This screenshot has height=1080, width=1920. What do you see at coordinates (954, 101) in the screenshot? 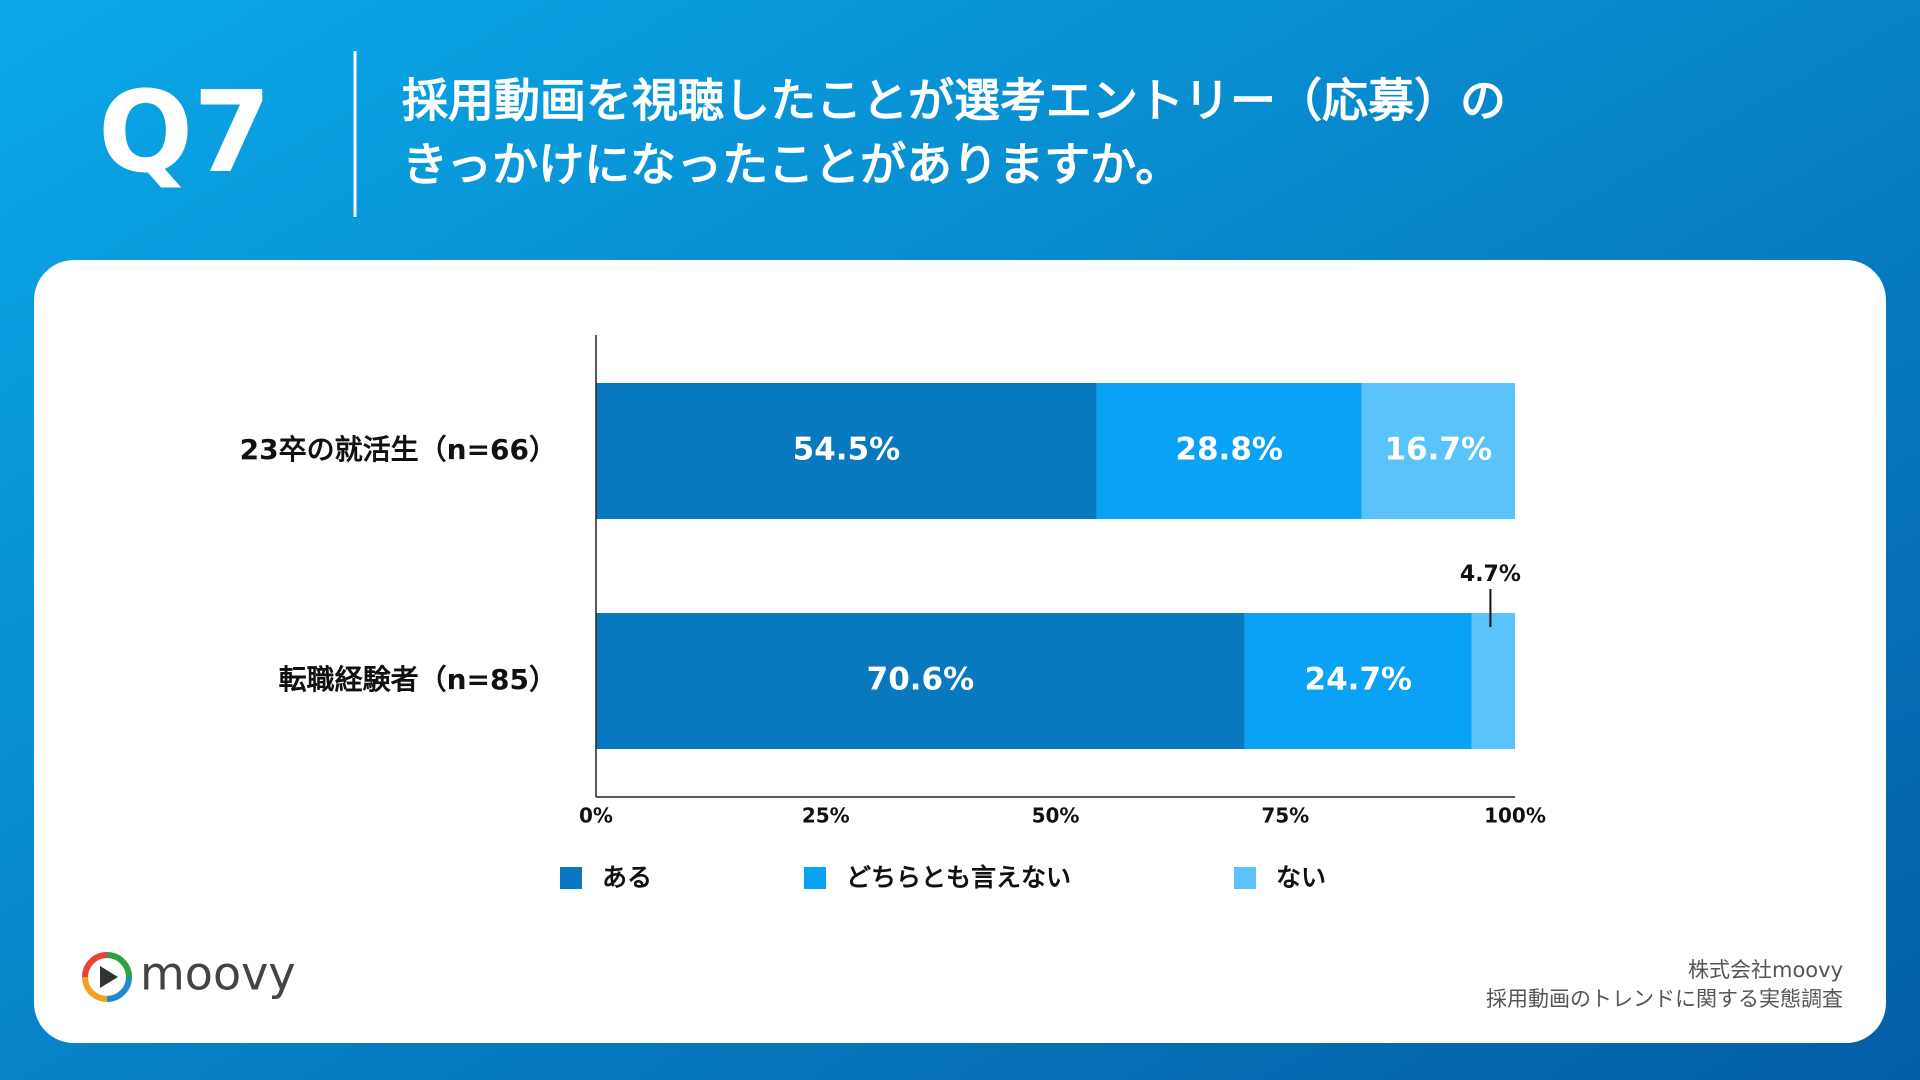
I see `title-line: 採用動画を視聴したことが選考エントリー（応募）の` at bounding box center [954, 101].